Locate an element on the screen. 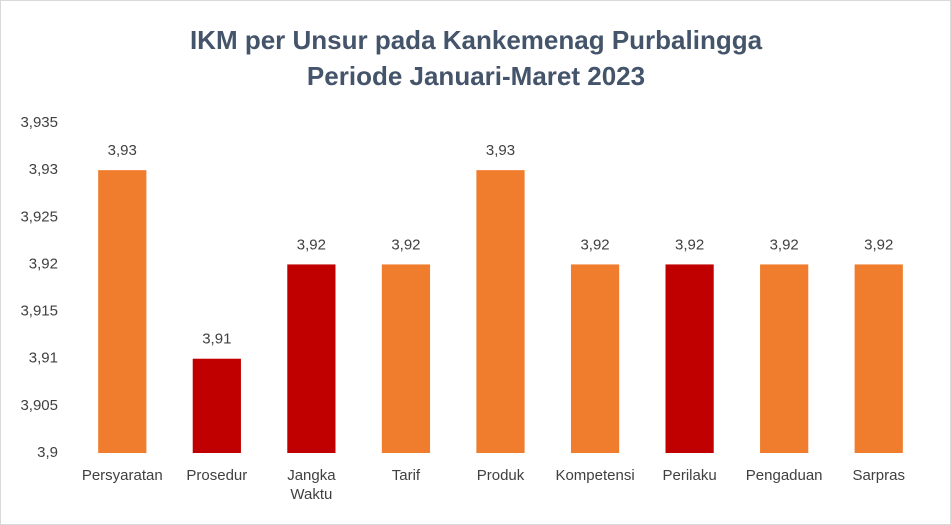 The height and width of the screenshot is (525, 951). x-tick-label: Persyaratan is located at coordinates (122, 475).